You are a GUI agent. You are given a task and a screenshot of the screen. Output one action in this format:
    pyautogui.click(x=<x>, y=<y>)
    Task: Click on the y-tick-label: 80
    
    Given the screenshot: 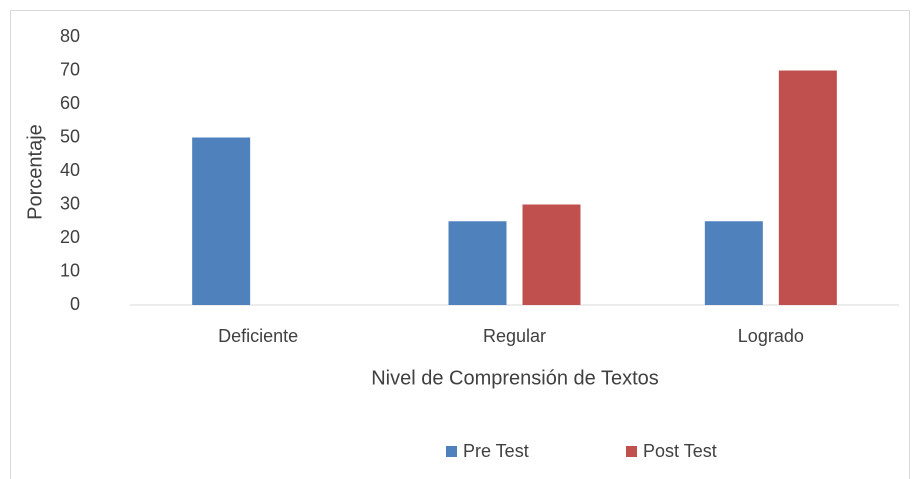 What is the action you would take?
    pyautogui.click(x=70, y=36)
    